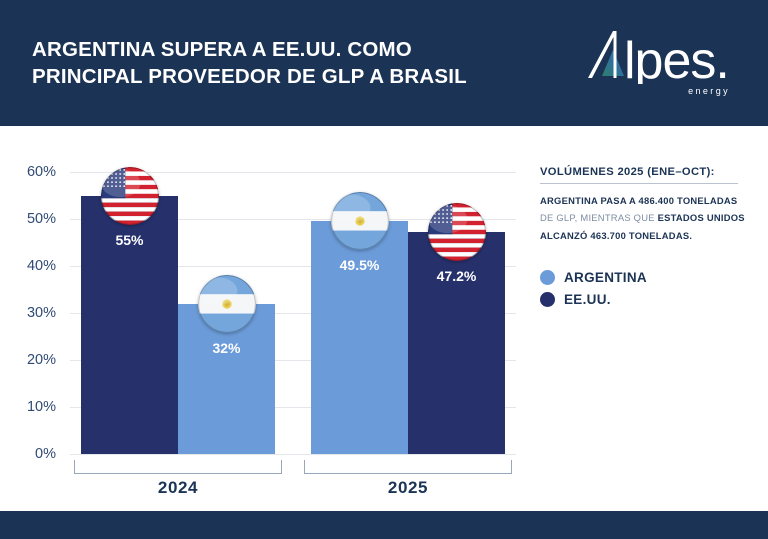 This screenshot has height=539, width=768. I want to click on panel-line-3: ALCANZÓ 463.700 TONELADAS., so click(648, 235).